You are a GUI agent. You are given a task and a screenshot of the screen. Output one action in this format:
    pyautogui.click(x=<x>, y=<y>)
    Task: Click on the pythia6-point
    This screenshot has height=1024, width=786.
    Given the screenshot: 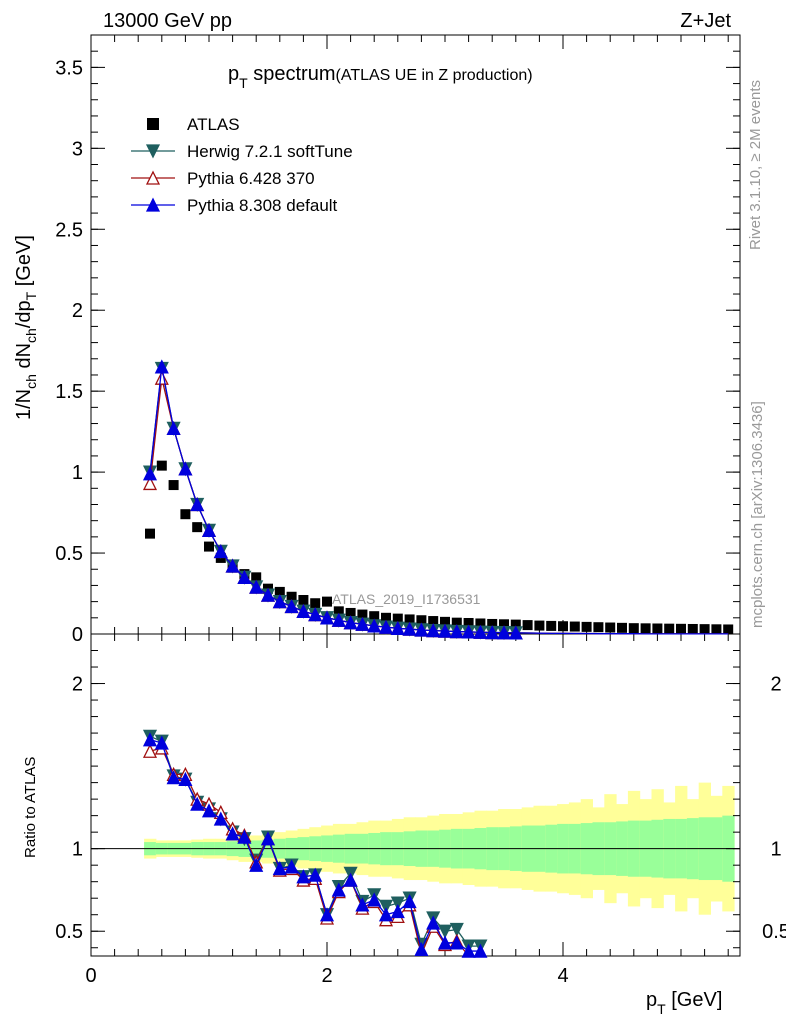 What is the action you would take?
    pyautogui.click(x=150, y=483)
    